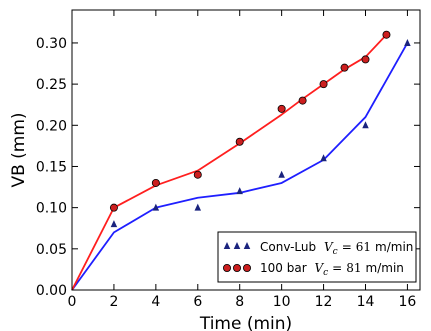  What do you see at coordinates (283, 268) in the screenshot?
I see `legend-series-name: 100 bar` at bounding box center [283, 268].